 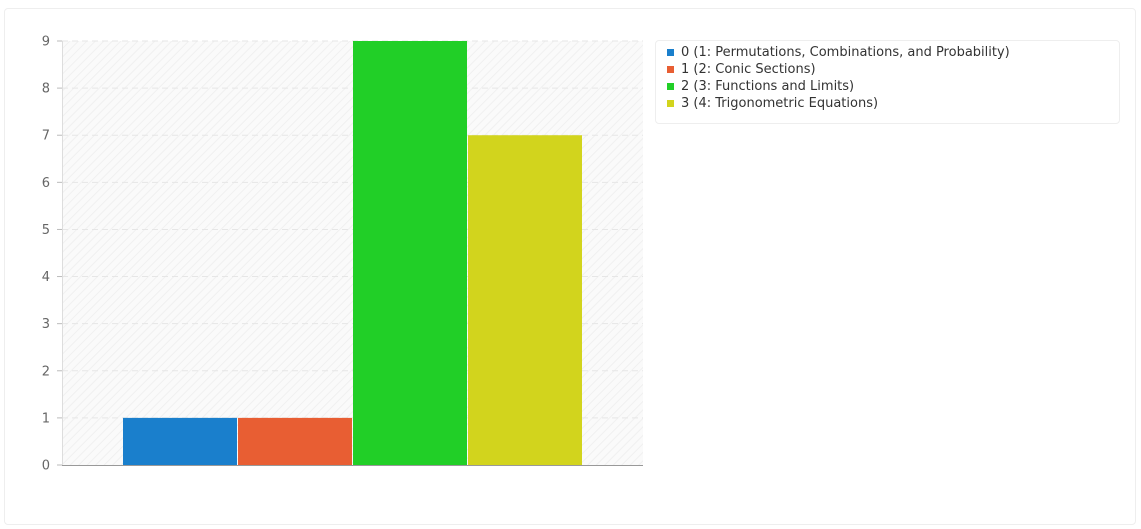 What do you see at coordinates (46, 183) in the screenshot?
I see `y-tick-label: 6` at bounding box center [46, 183].